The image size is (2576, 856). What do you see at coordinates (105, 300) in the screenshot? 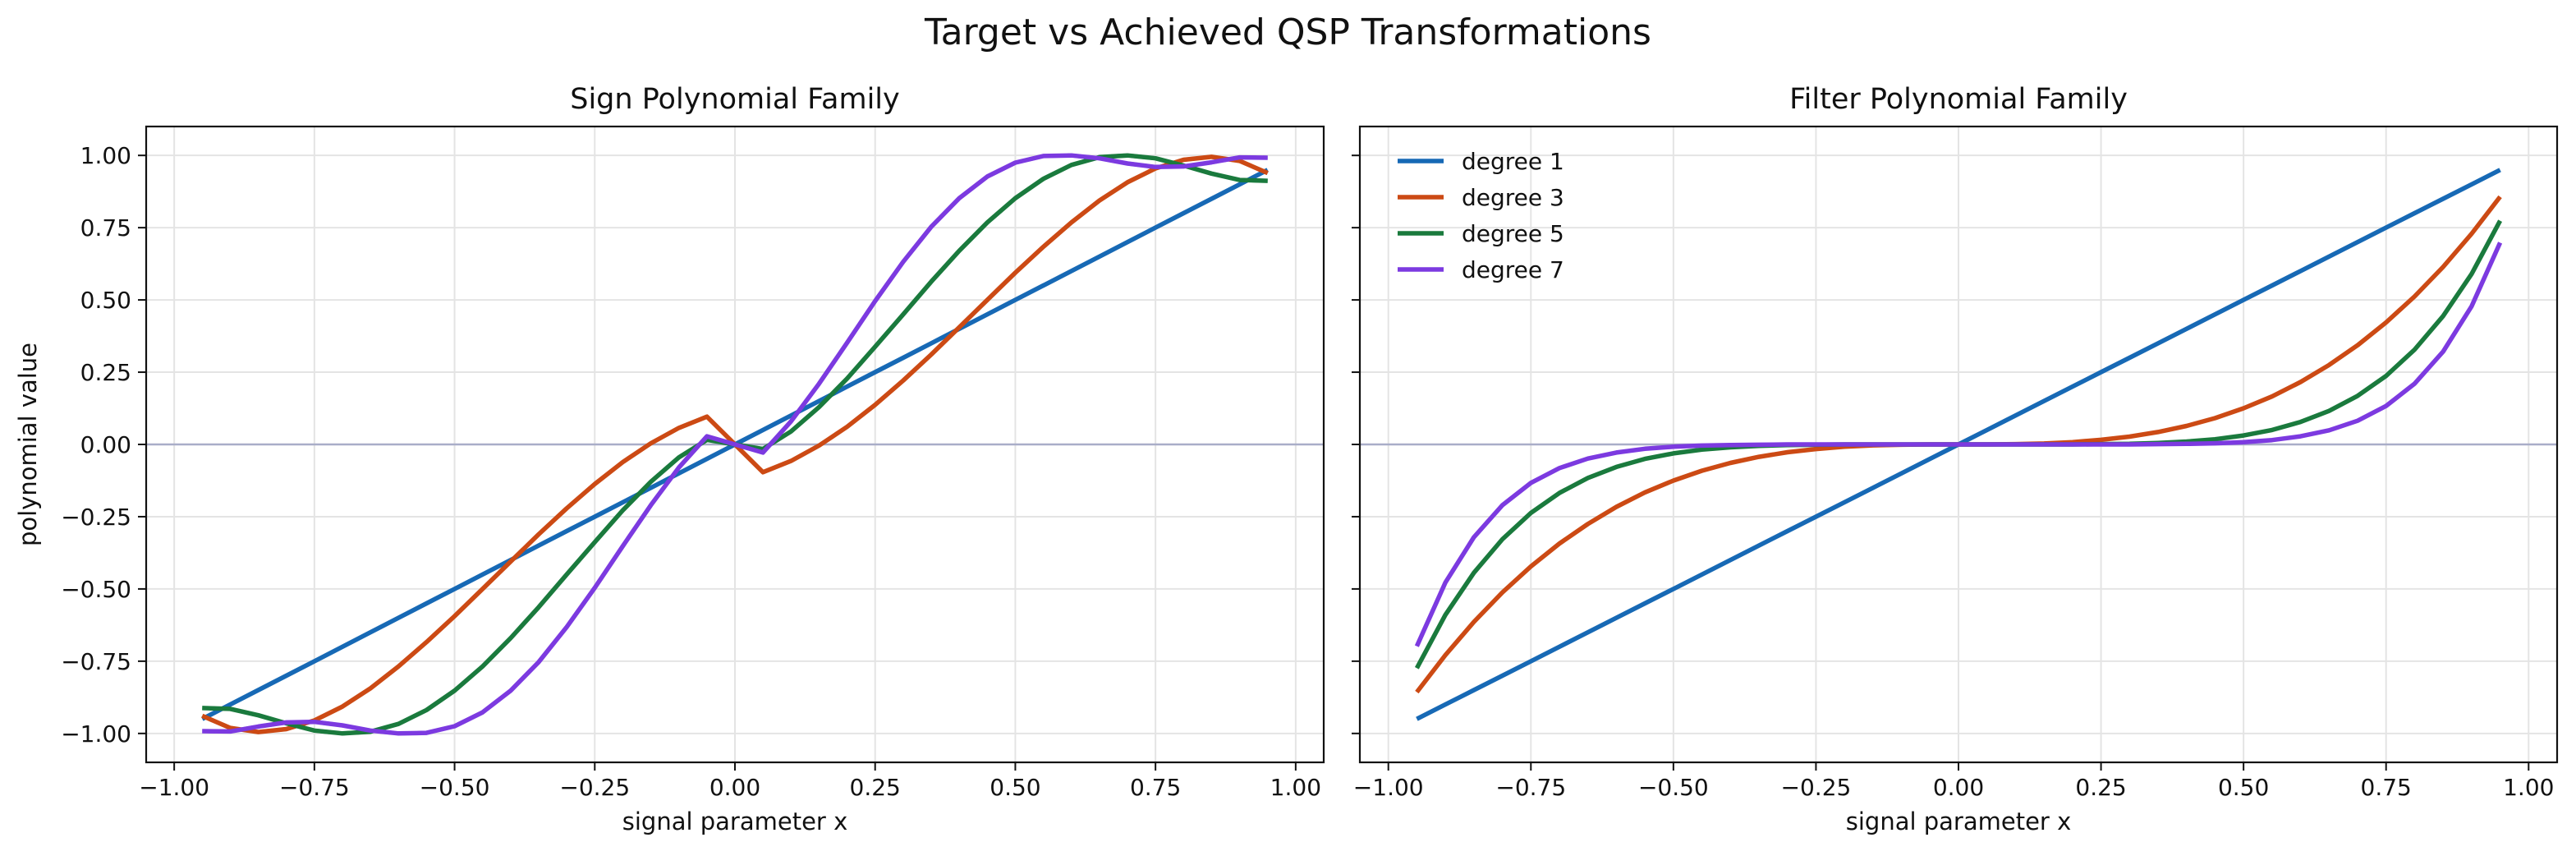
I see `y-tick-label: 0.50` at bounding box center [105, 300].